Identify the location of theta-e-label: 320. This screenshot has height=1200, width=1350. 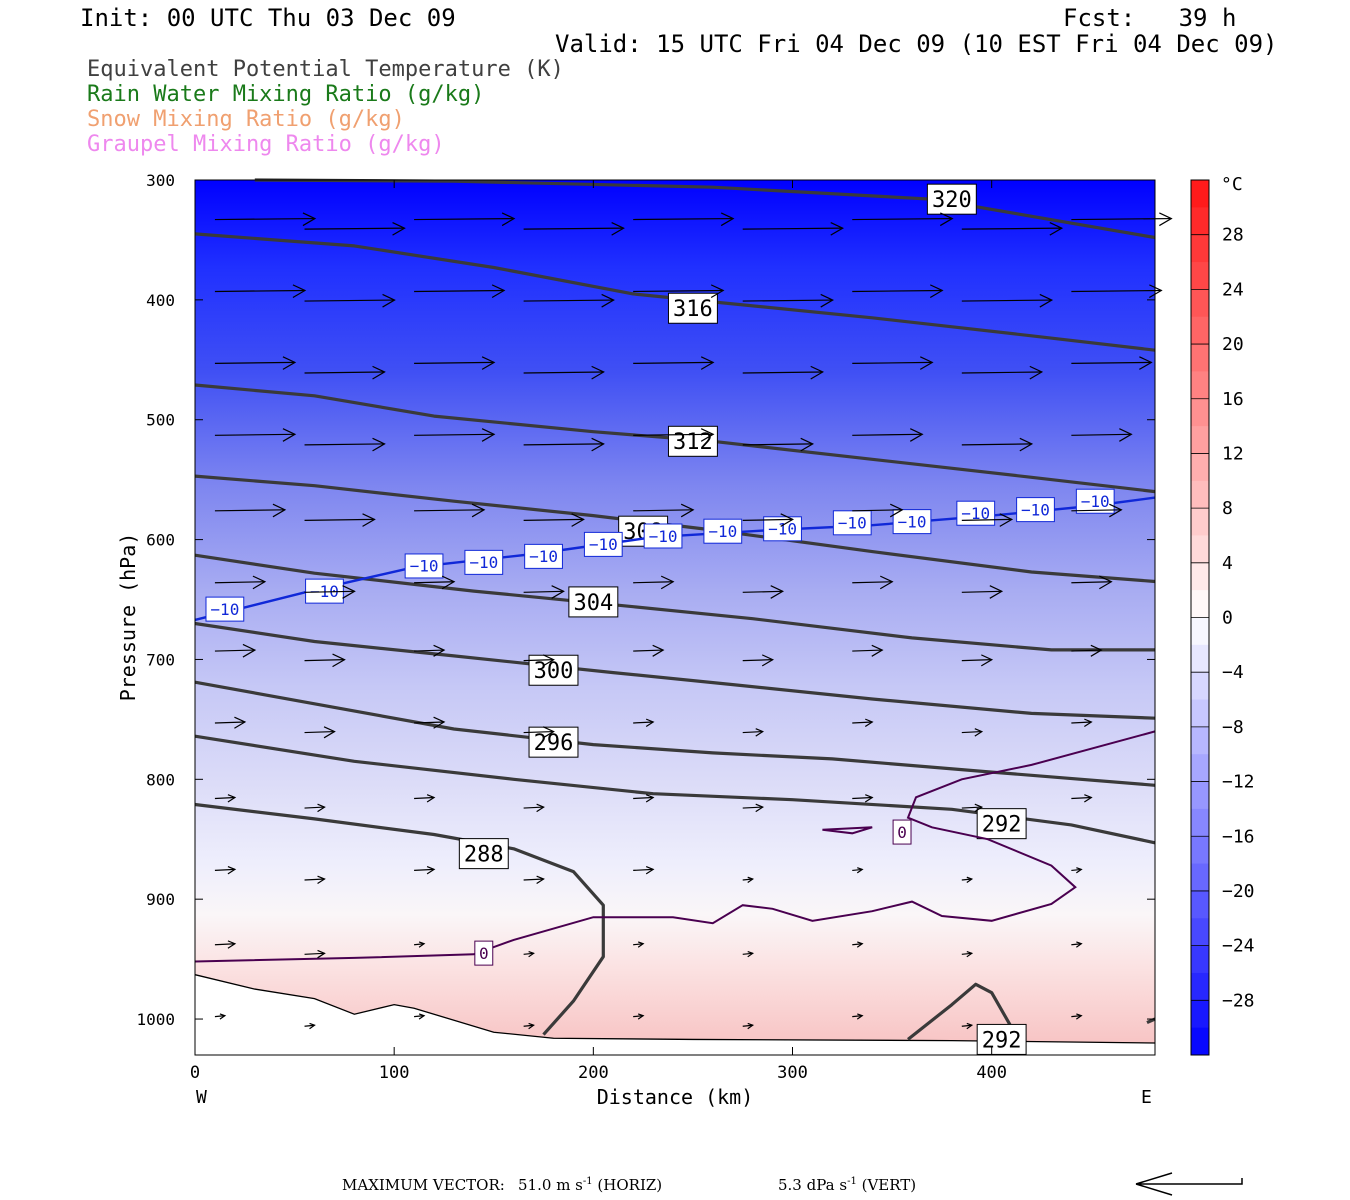
(952, 200).